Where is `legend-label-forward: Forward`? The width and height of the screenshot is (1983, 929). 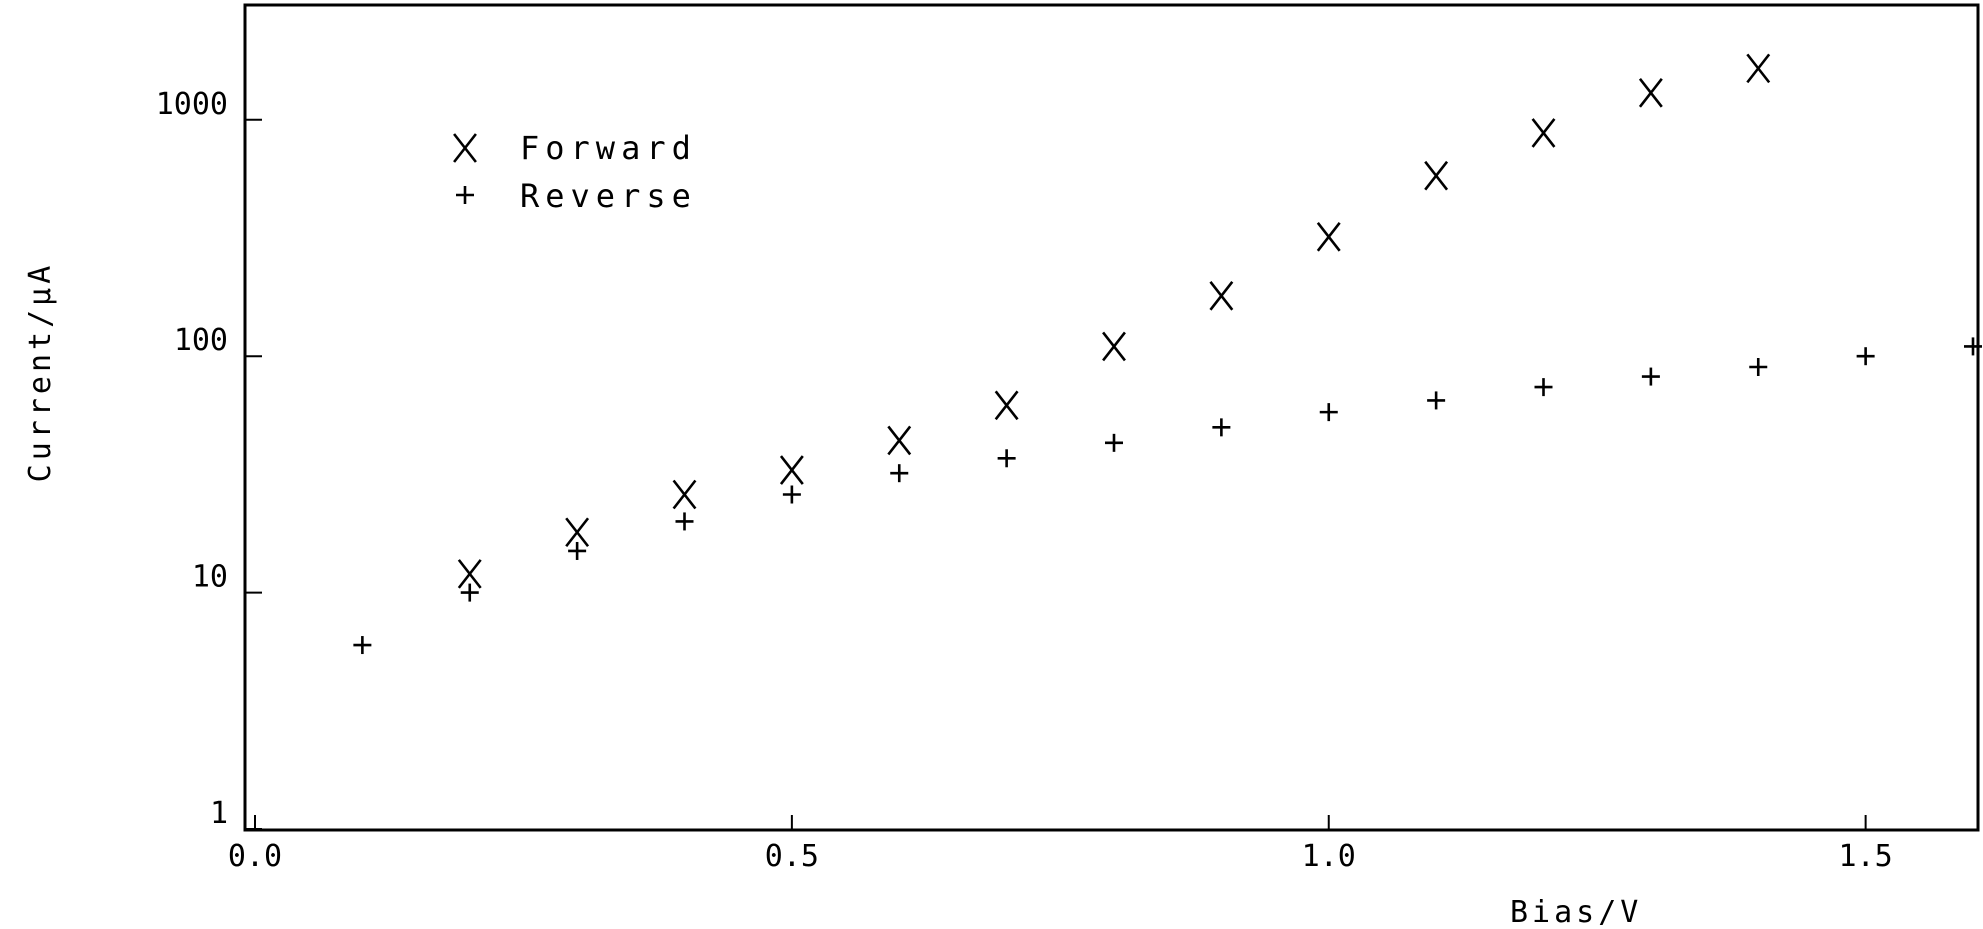
legend-label-forward: Forward is located at coordinates (608, 148).